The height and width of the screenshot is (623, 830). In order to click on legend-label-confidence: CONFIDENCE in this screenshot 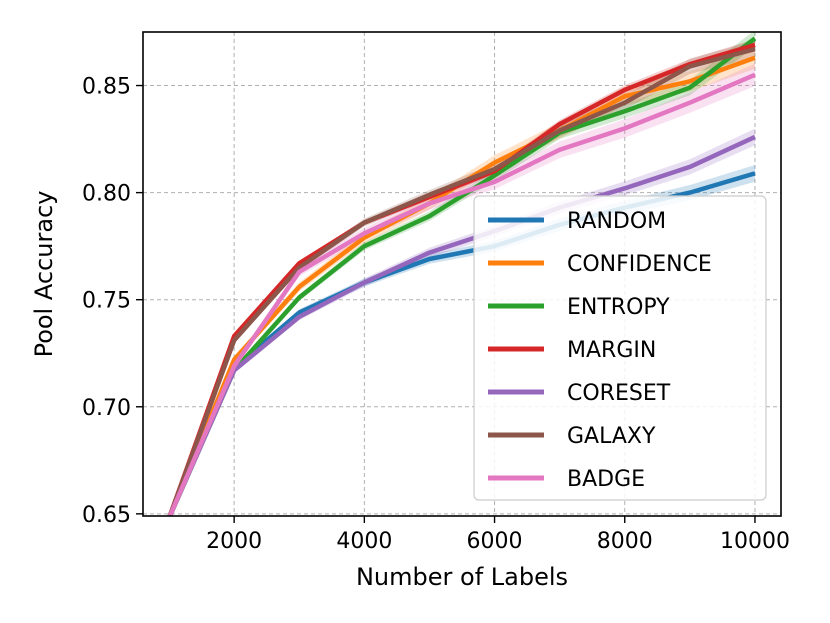, I will do `click(639, 264)`.